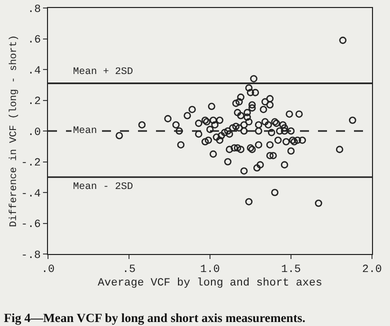 The image size is (390, 326). What do you see at coordinates (30, 256) in the screenshot?
I see `y-tick-label: -.8` at bounding box center [30, 256].